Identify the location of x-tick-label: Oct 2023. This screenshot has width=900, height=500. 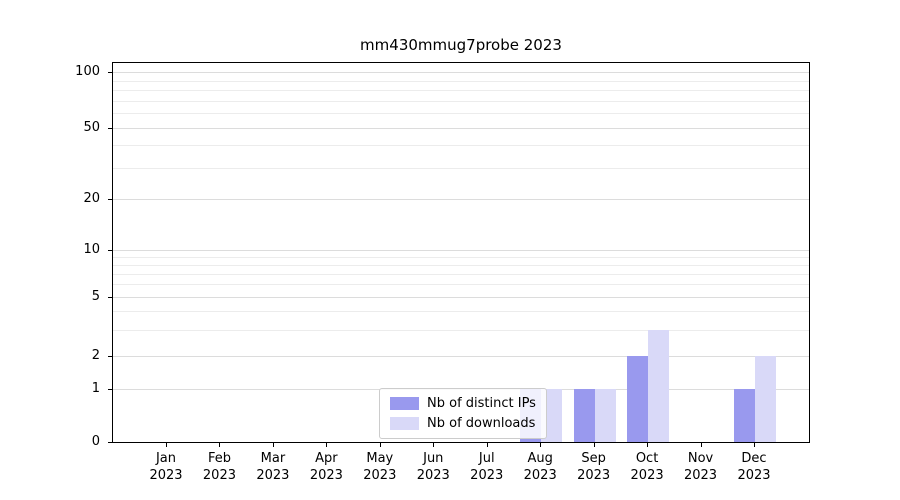
(647, 467).